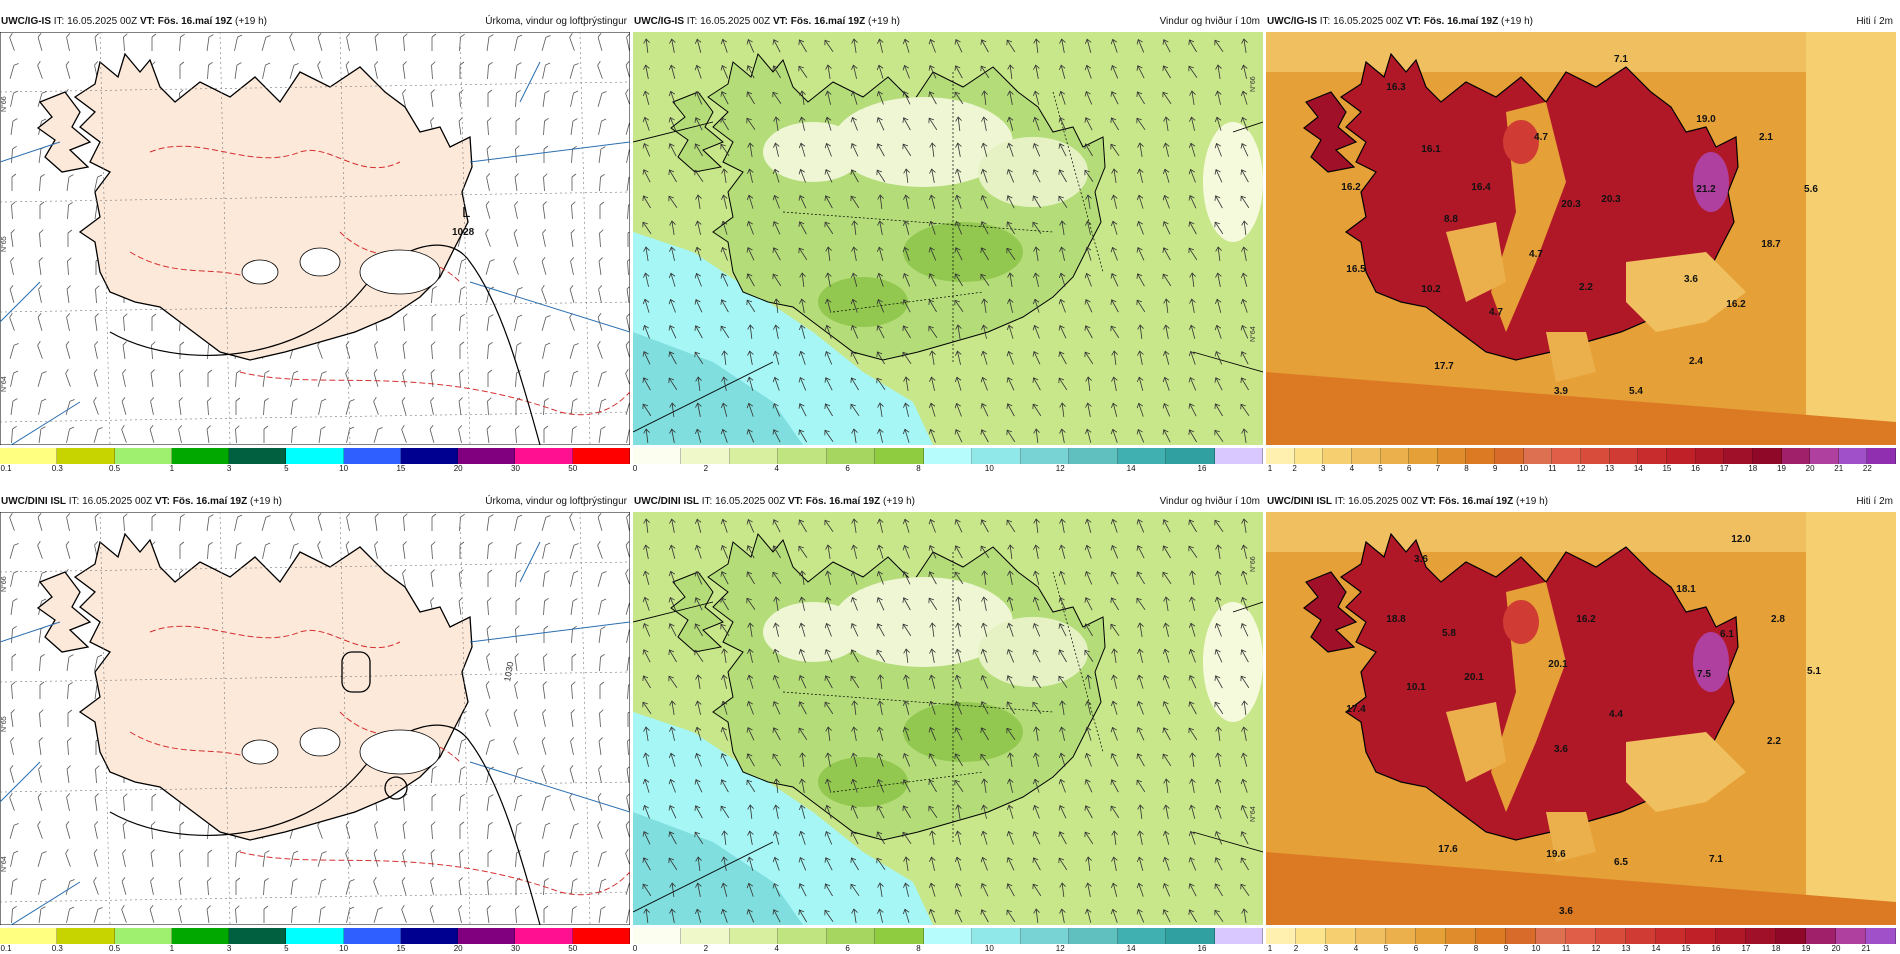  I want to click on temperature-value-label: 3.9, so click(1561, 391).